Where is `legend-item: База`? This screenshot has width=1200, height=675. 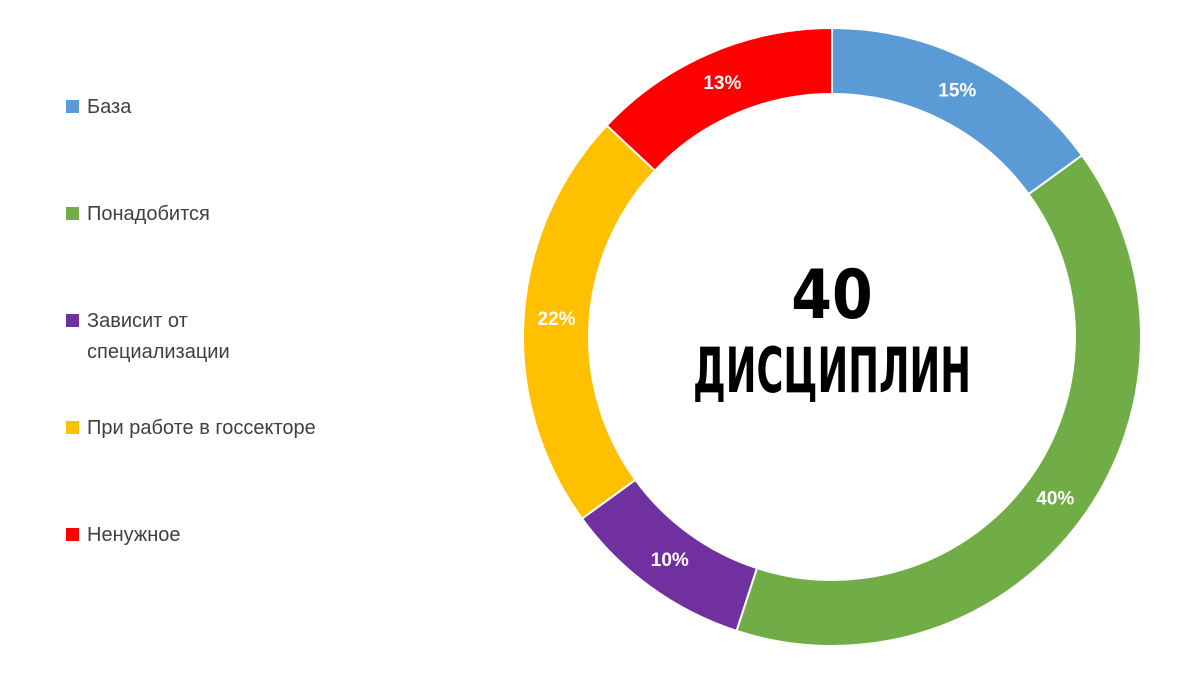
legend-item: База is located at coordinates (216, 107).